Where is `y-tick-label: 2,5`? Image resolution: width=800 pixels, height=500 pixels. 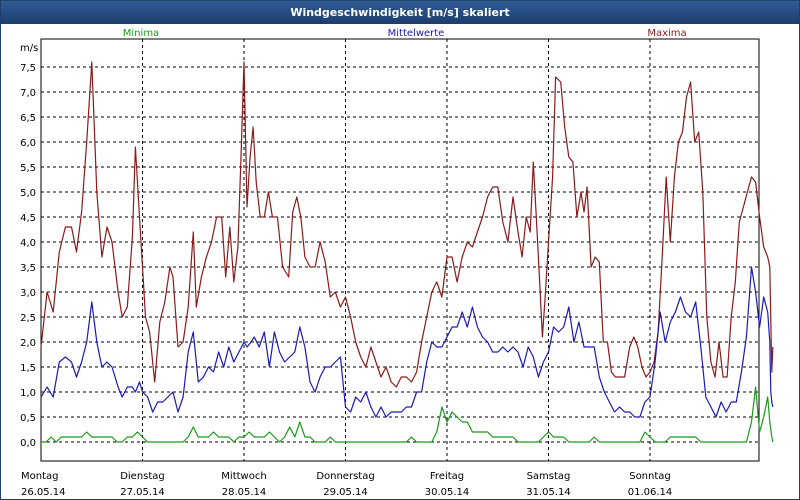 y-tick-label: 2,5 is located at coordinates (28, 318).